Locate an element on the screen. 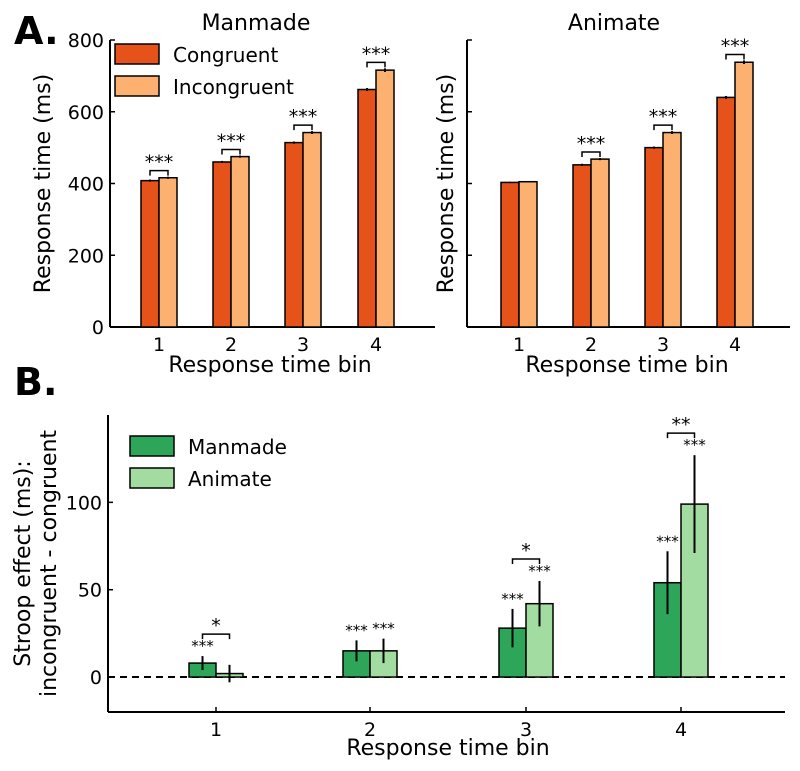 This screenshot has width=800, height=771. y-tick-label: 50 is located at coordinates (90, 591).